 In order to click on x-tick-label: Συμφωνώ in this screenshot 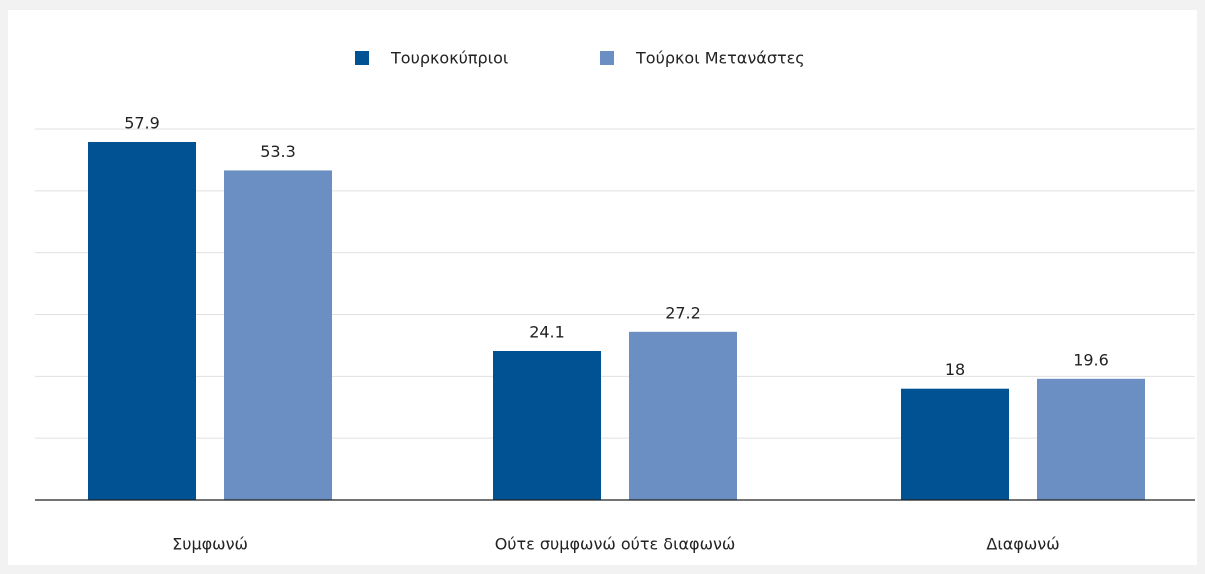, I will do `click(210, 544)`.